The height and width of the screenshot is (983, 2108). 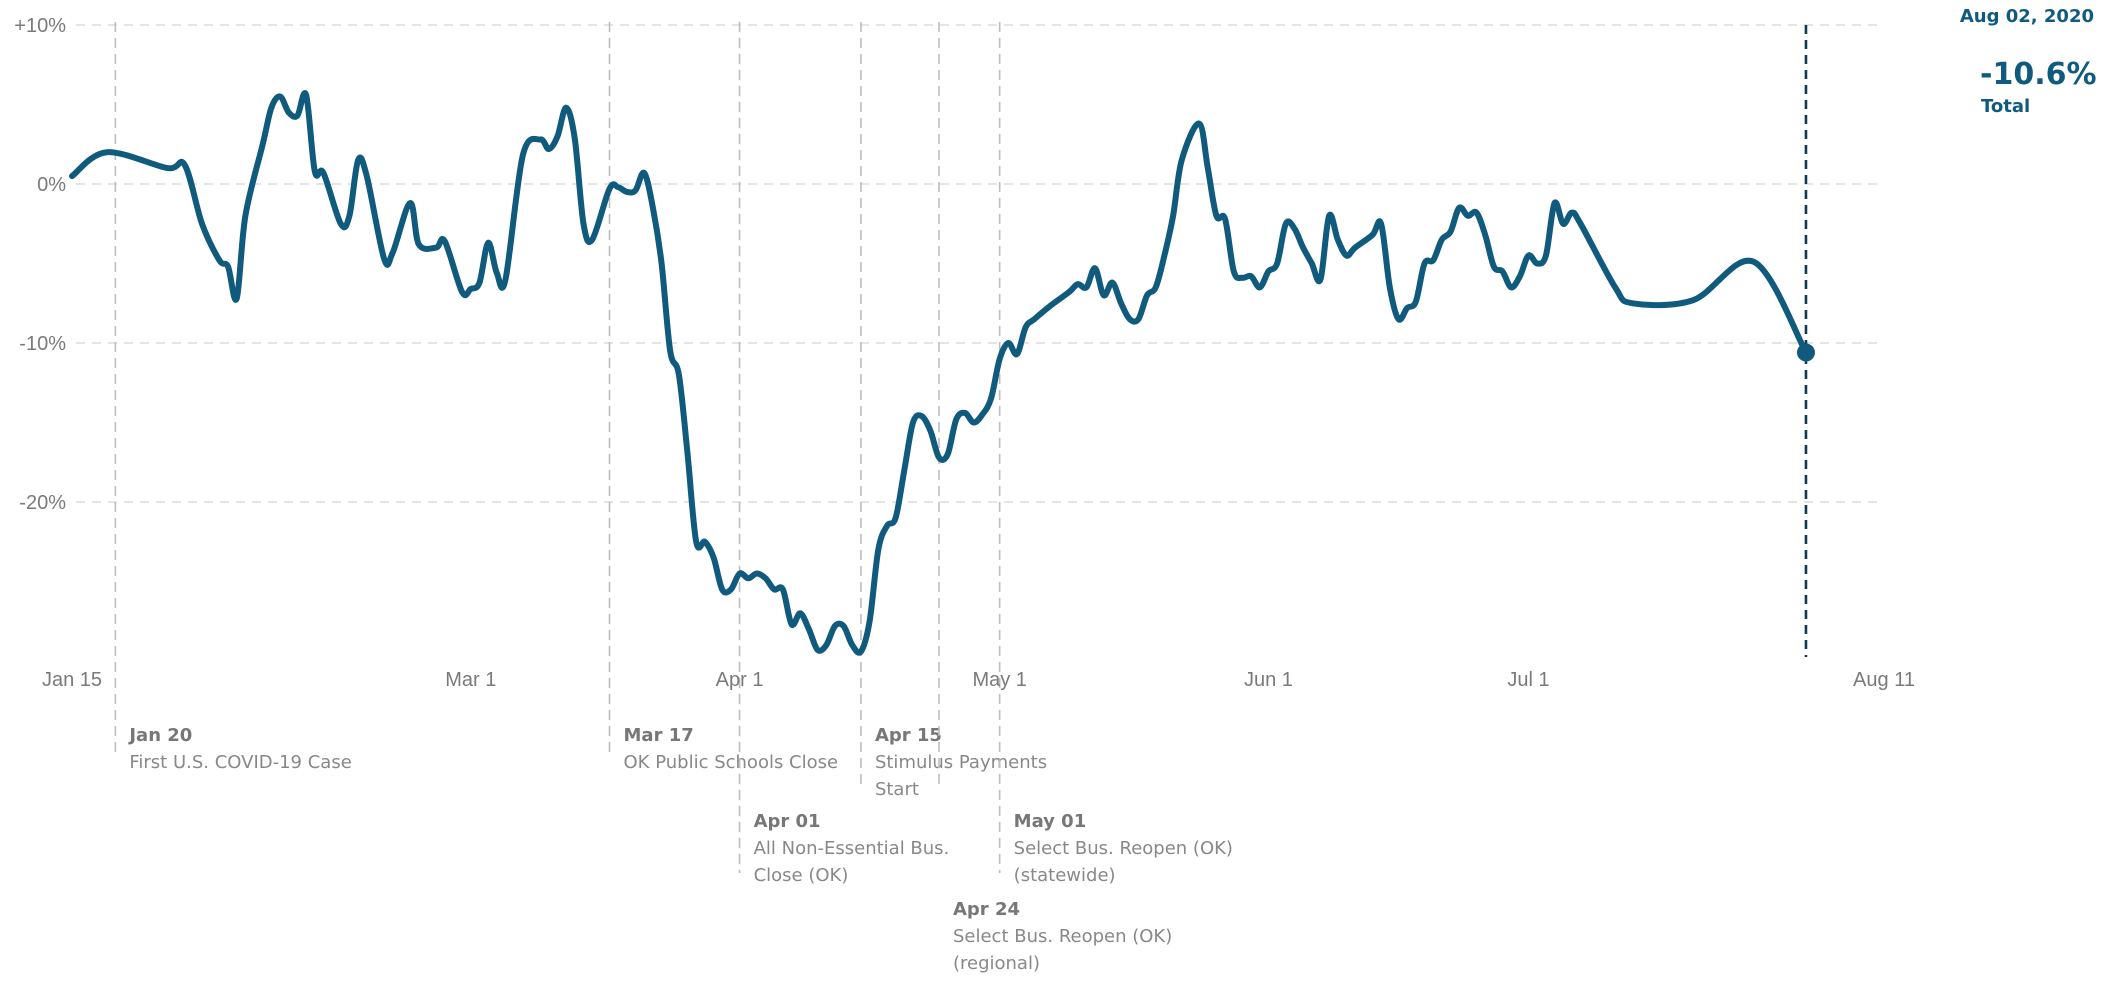 What do you see at coordinates (1268, 680) in the screenshot?
I see `x-tick-label: Jun 1` at bounding box center [1268, 680].